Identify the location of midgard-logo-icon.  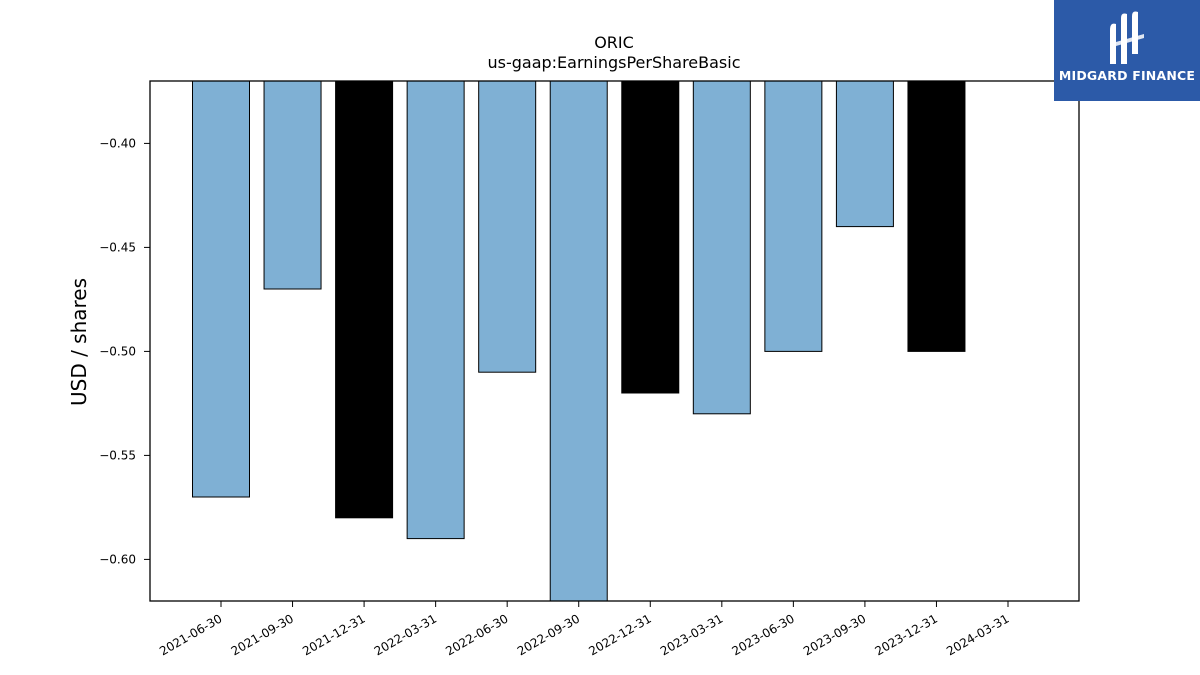
(1127, 38).